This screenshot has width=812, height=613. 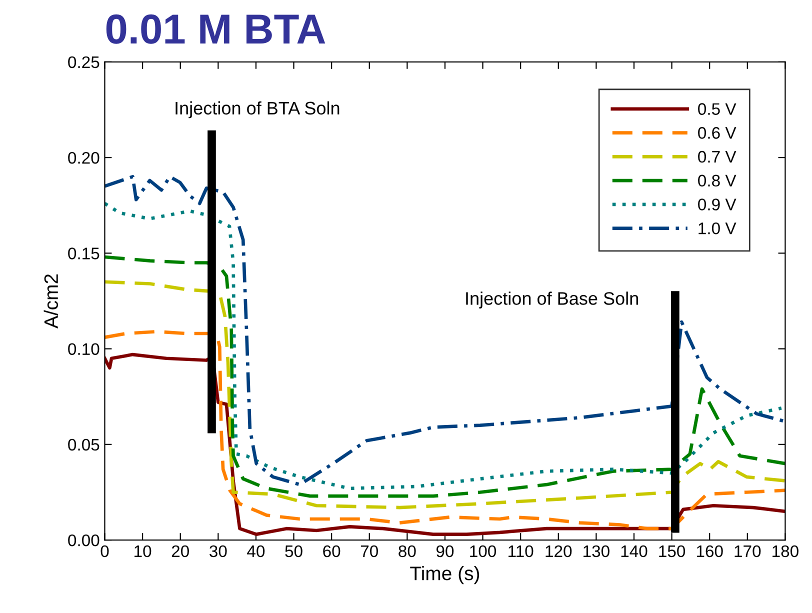 I want to click on x-tick-label: 10, so click(x=143, y=551).